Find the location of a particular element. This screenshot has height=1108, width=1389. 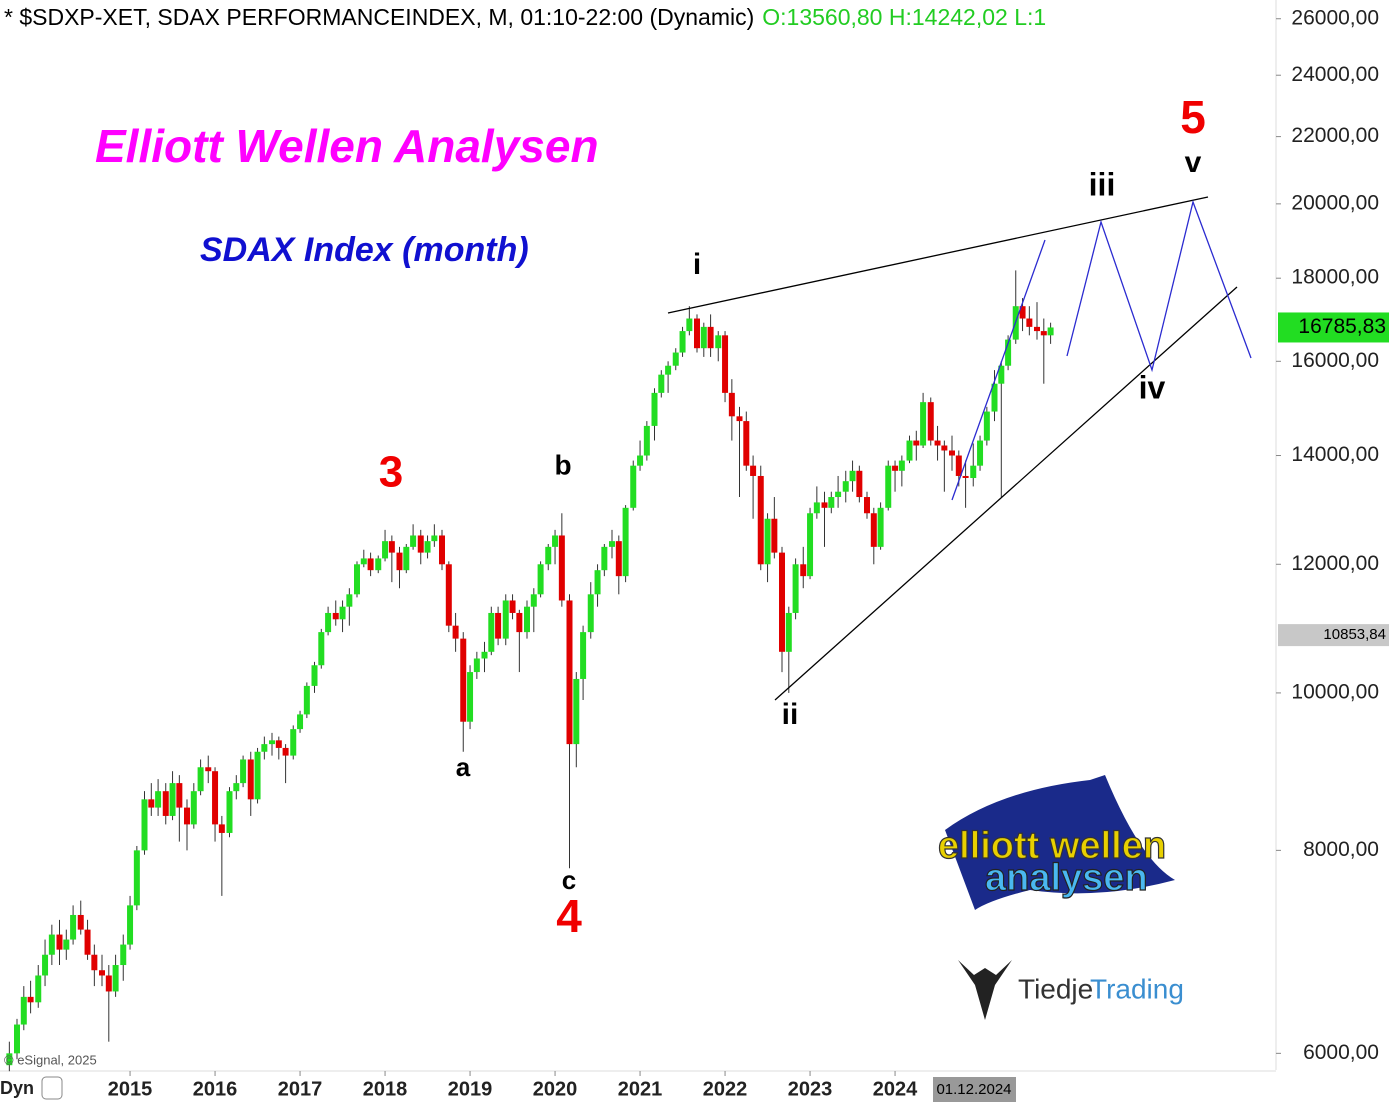

wave-label: i is located at coordinates (697, 264).